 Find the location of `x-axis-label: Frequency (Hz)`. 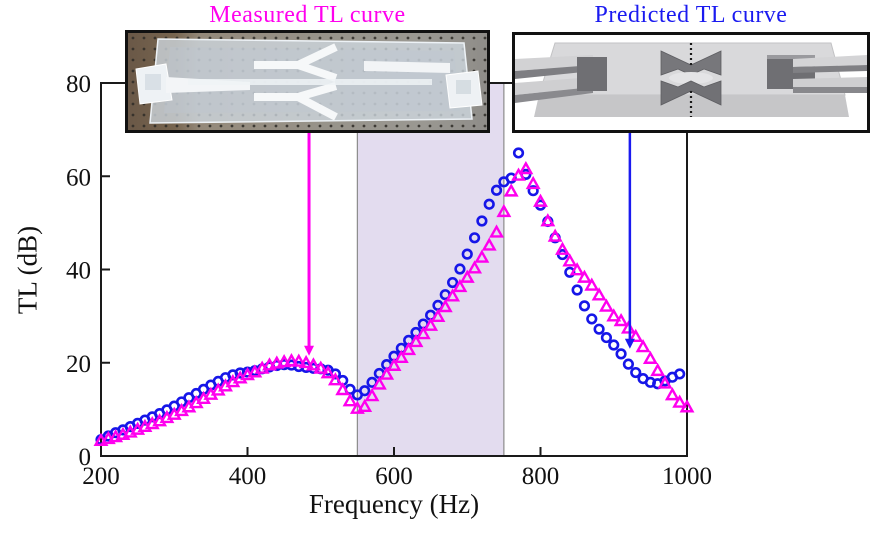

x-axis-label: Frequency (Hz) is located at coordinates (394, 504).